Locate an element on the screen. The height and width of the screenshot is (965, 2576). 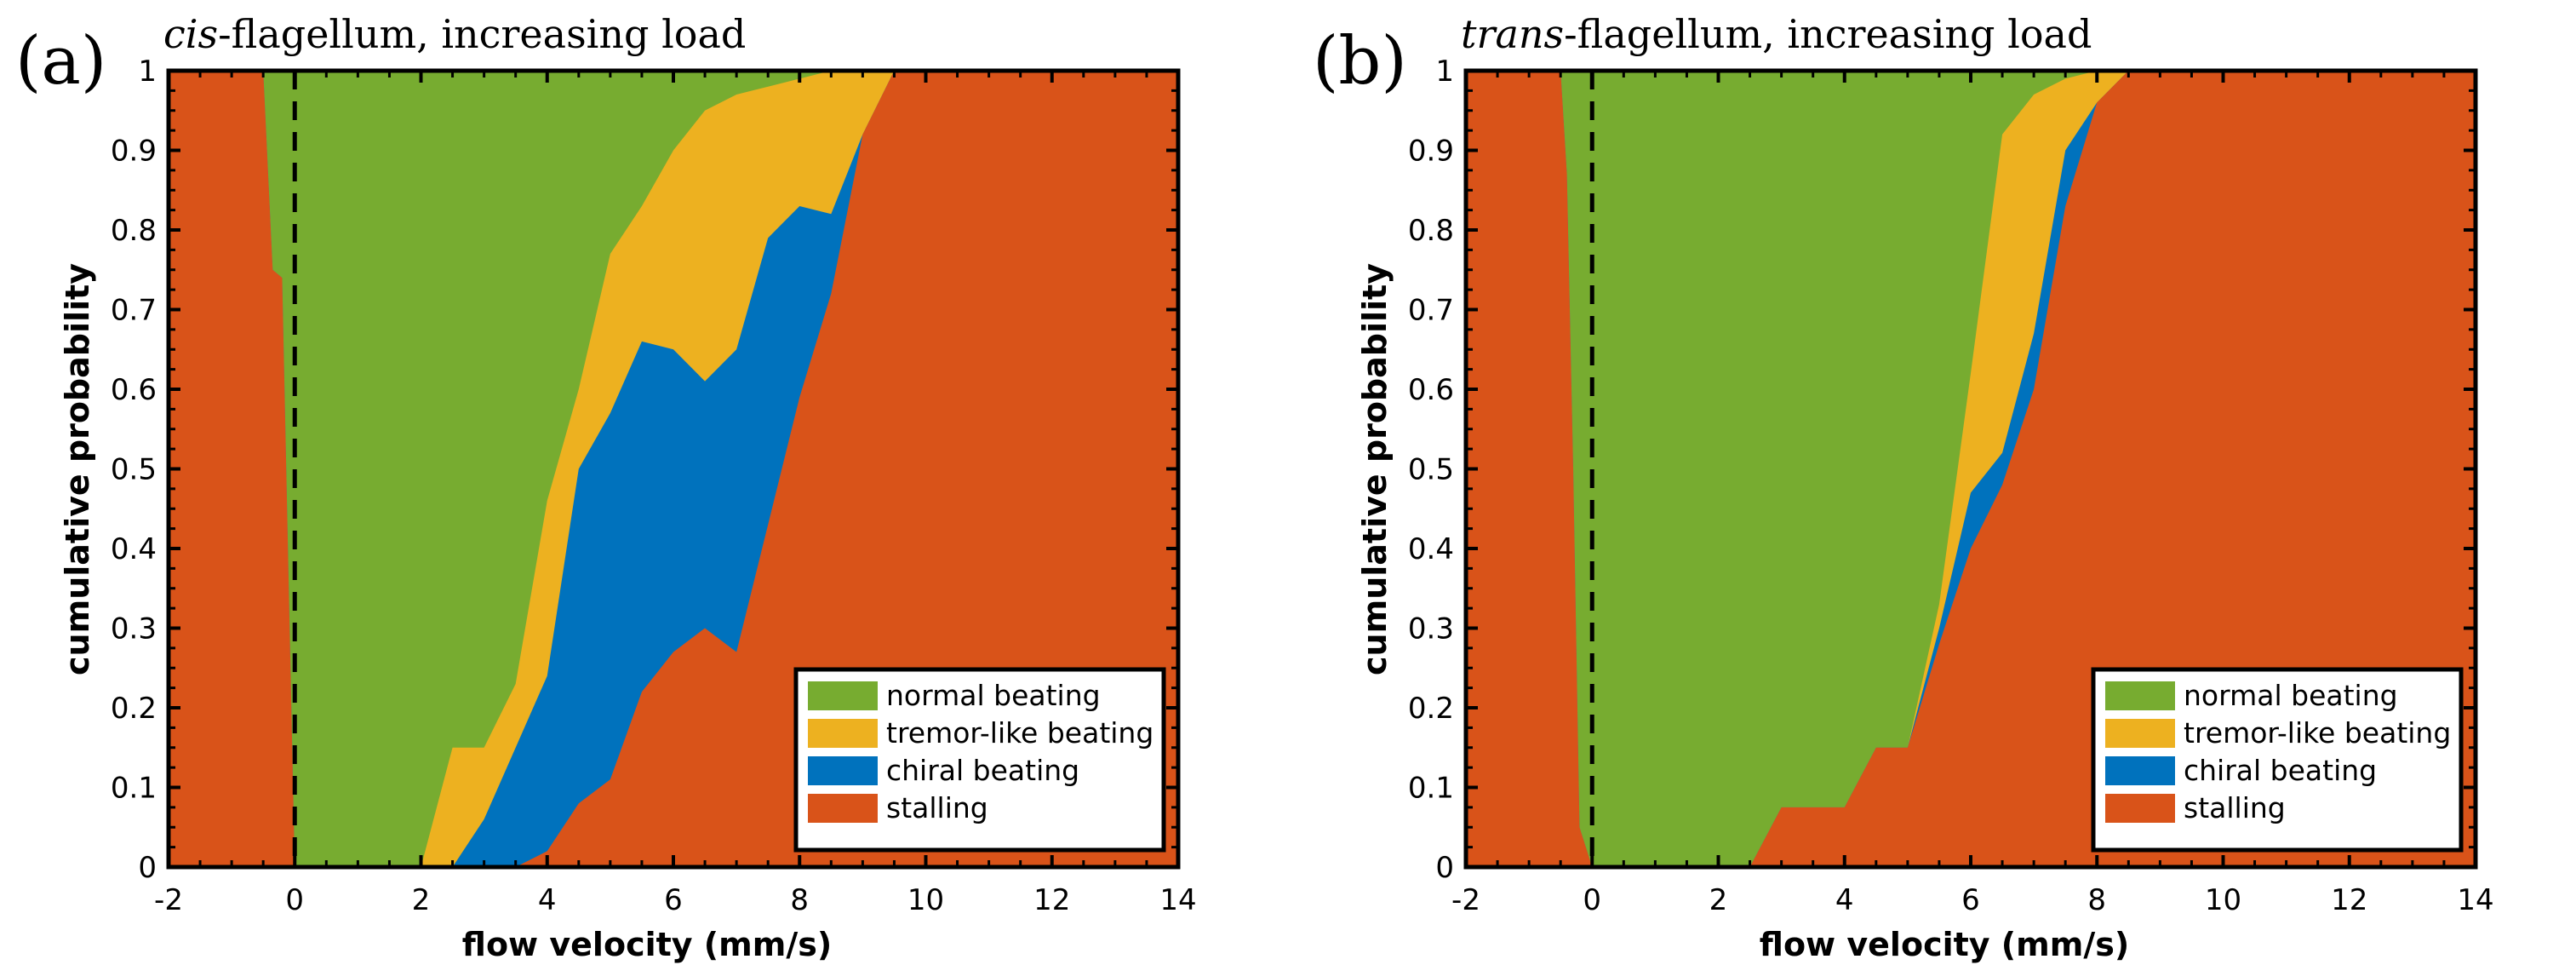
chart-title-italic: cis is located at coordinates (191, 34).